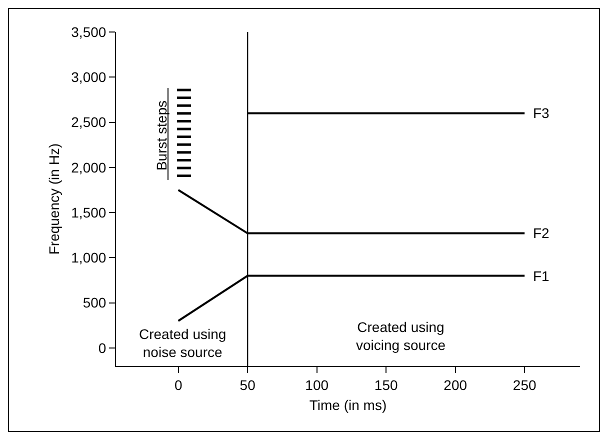  What do you see at coordinates (386, 384) in the screenshot?
I see `x-tick-label: 150` at bounding box center [386, 384].